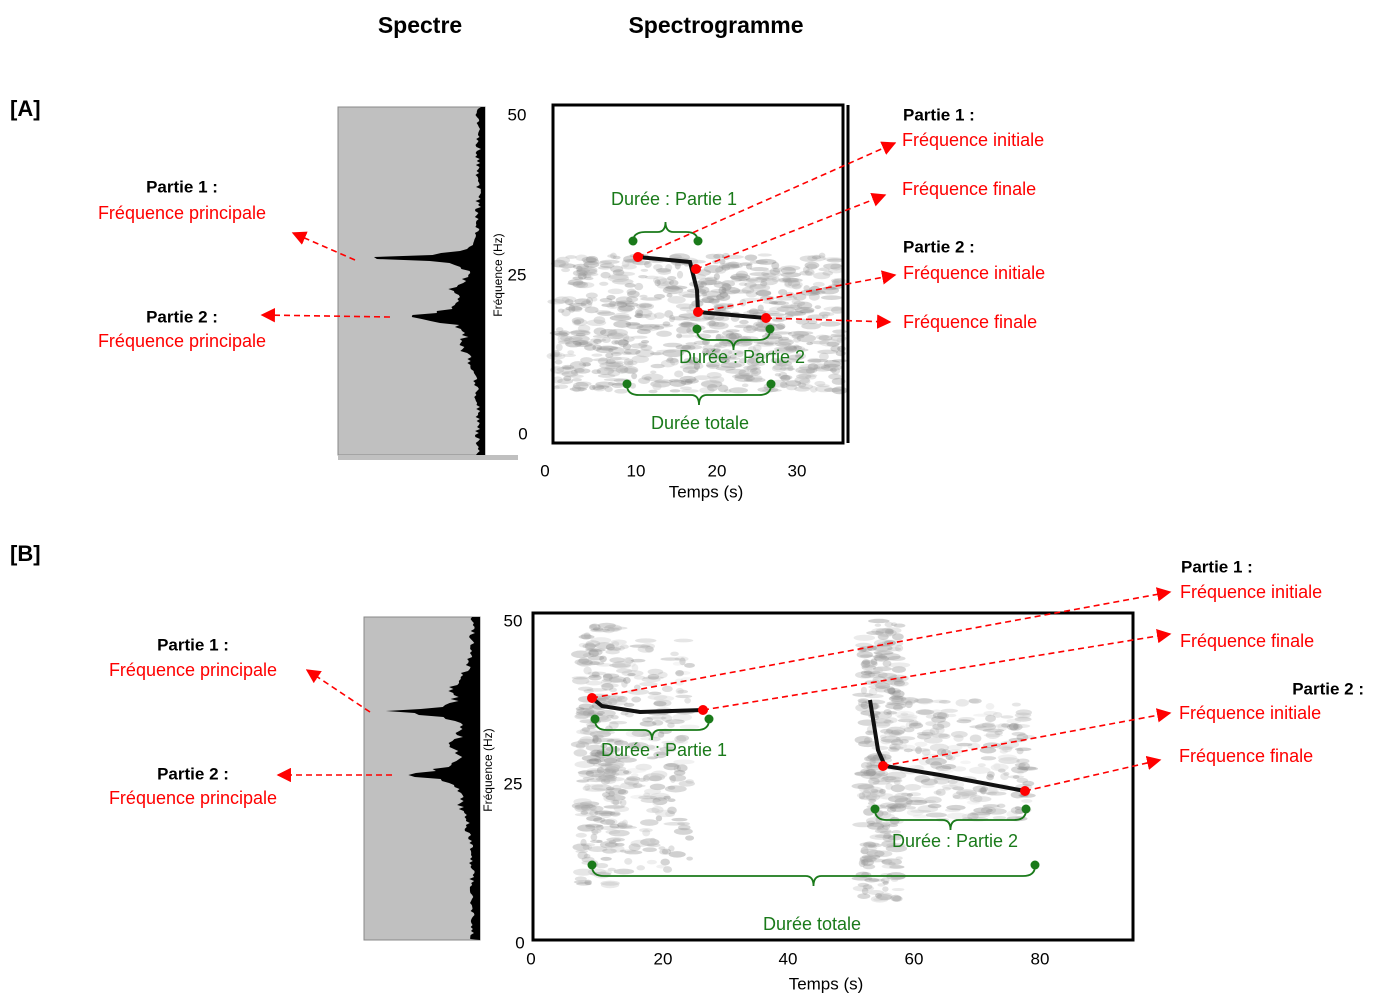 Image resolution: width=1382 pixels, height=999 pixels. I want to click on x-tick-label: 0, so click(544, 470).